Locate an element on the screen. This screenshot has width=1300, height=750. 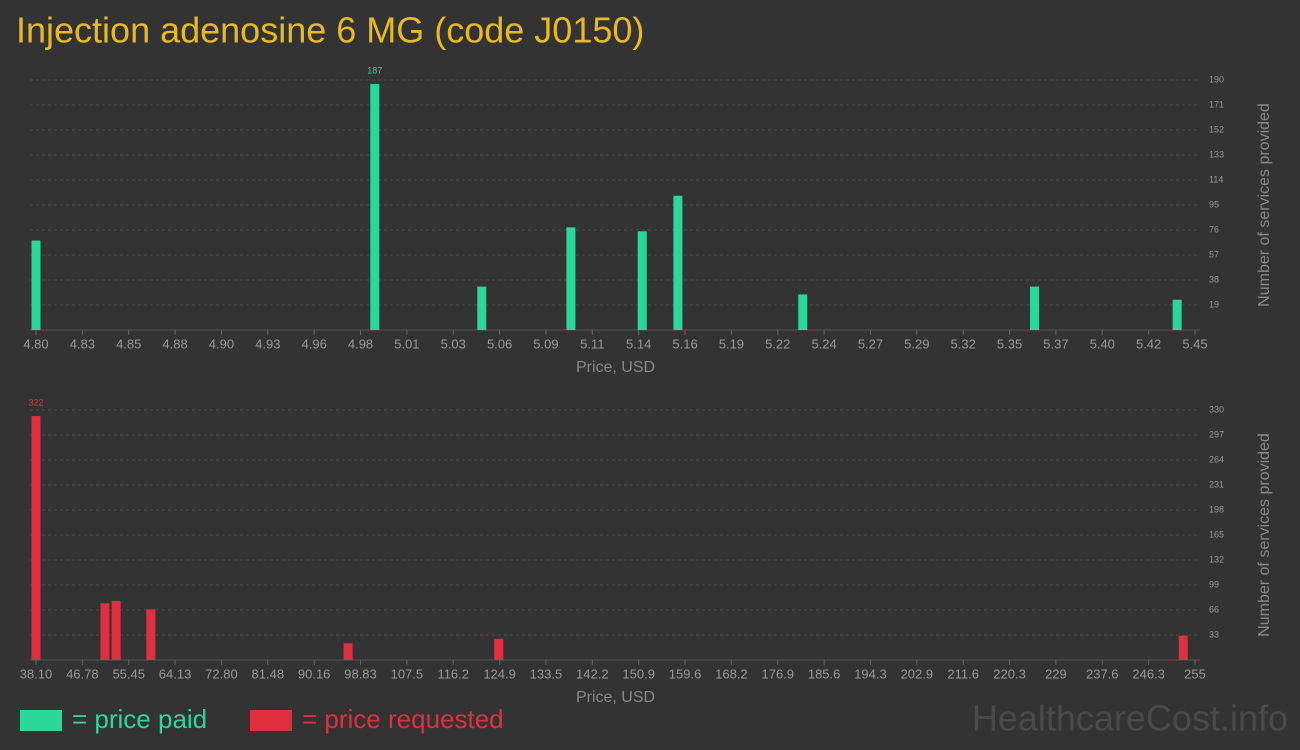
y-tick-label: 57 is located at coordinates (1214, 254).